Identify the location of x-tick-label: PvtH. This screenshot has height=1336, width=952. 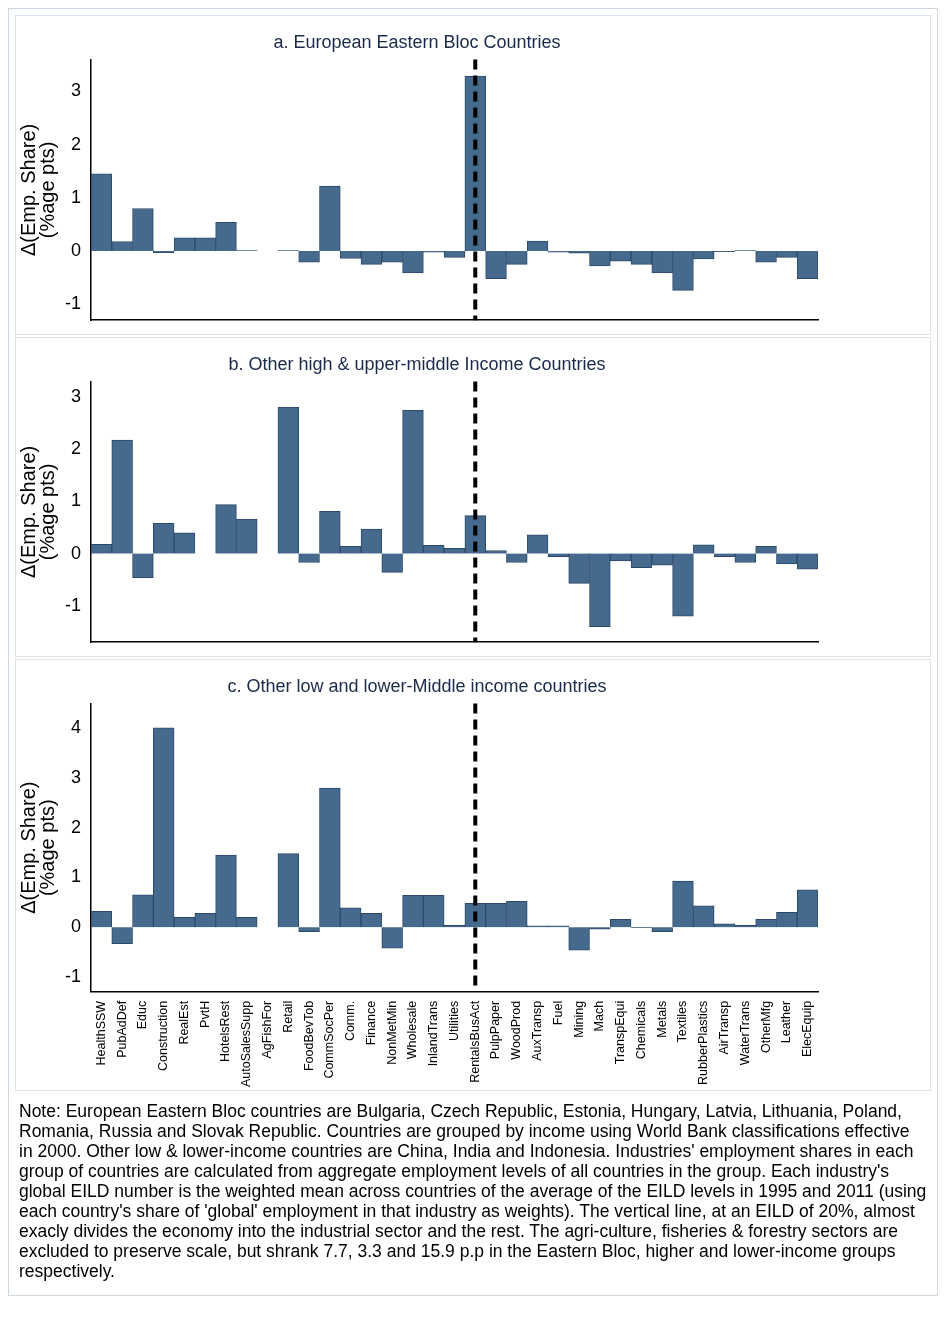
(204, 1014).